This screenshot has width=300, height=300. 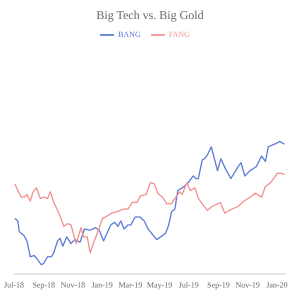 I want to click on chart-title: Big Tech vs. Big Gold, so click(x=150, y=15).